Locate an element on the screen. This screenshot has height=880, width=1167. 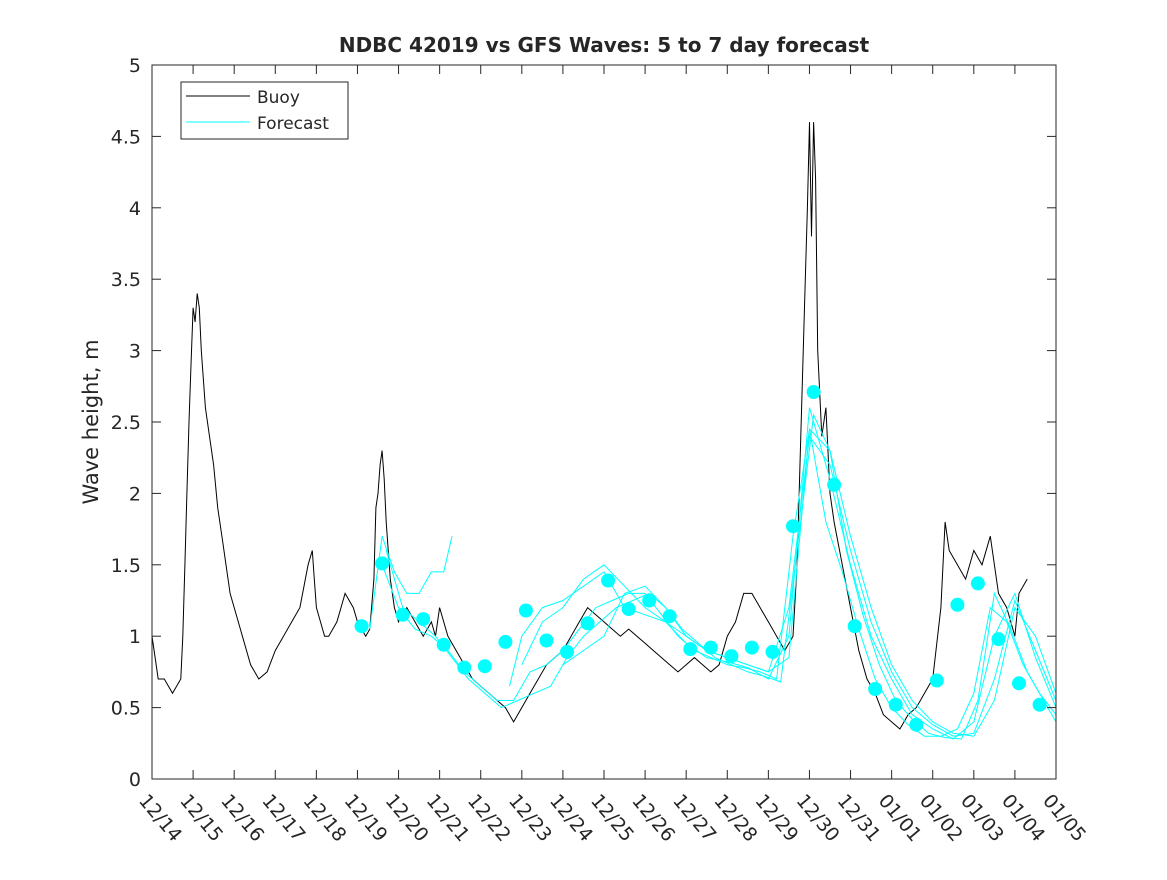
legend: Buoy Forecast is located at coordinates (264, 110).